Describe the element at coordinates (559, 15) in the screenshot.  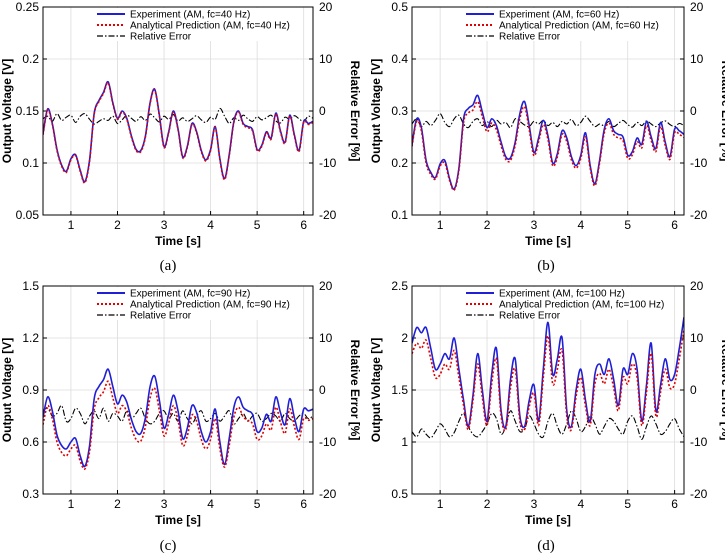
I see `legend-label-experiment: Experiment (AM, fc=60 Hz)` at that location.